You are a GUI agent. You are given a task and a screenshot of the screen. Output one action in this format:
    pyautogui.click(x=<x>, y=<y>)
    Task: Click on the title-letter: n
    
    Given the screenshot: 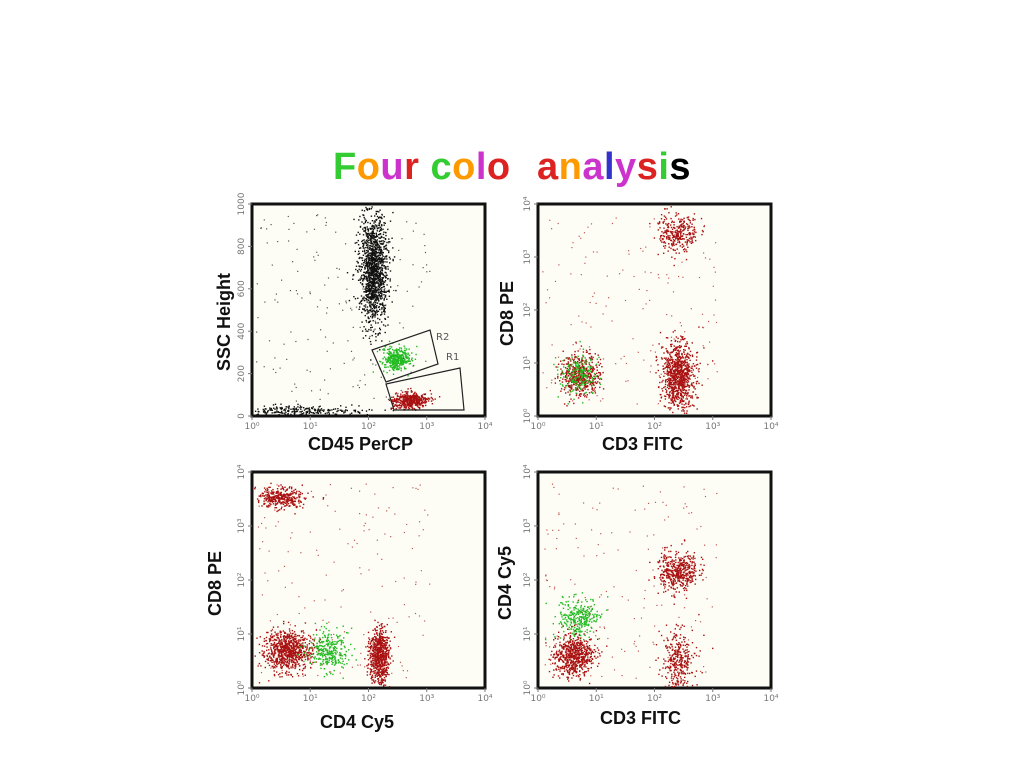 What is the action you would take?
    pyautogui.click(x=570, y=167)
    